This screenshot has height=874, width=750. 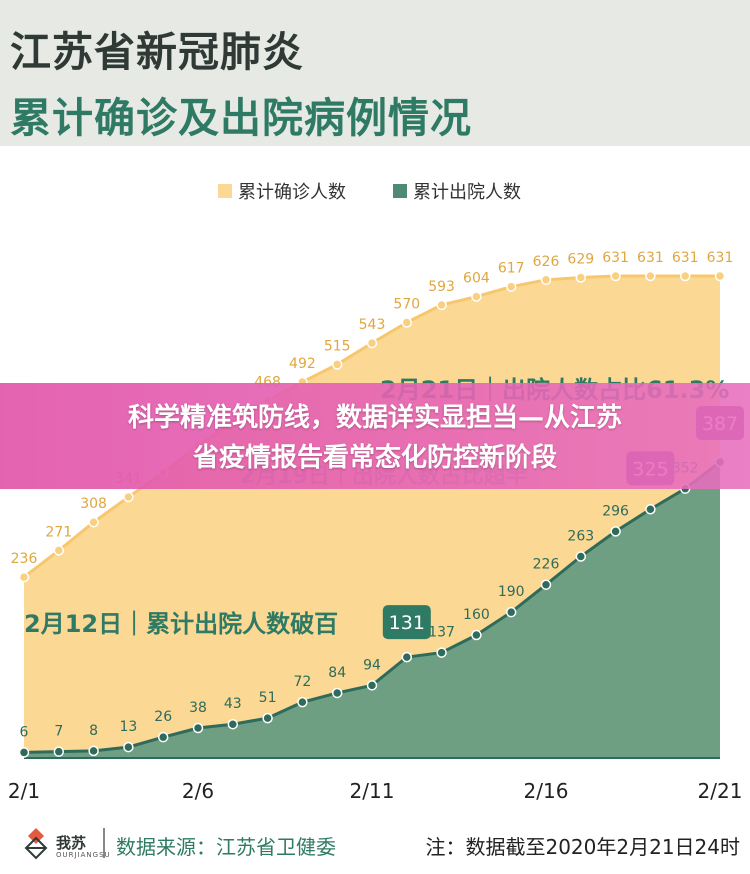 I want to click on discharged-value-label: 94, so click(x=372, y=665).